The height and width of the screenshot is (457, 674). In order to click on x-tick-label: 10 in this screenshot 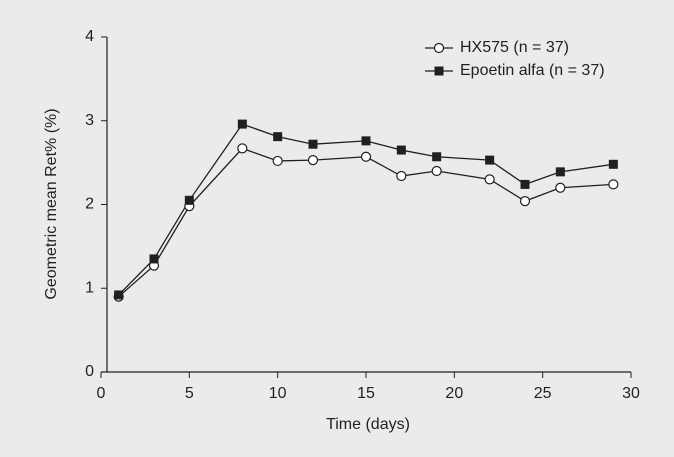, I will do `click(278, 393)`.